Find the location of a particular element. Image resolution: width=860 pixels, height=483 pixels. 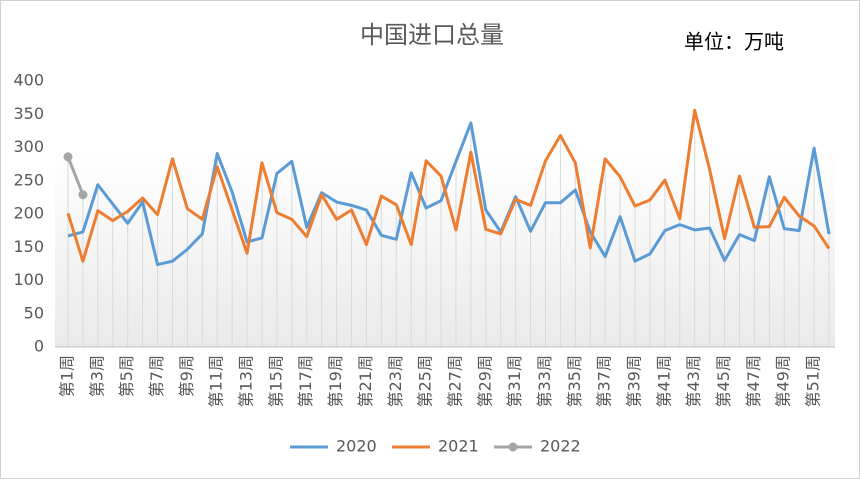

chart-title: 中国进口总量 is located at coordinates (432, 35).